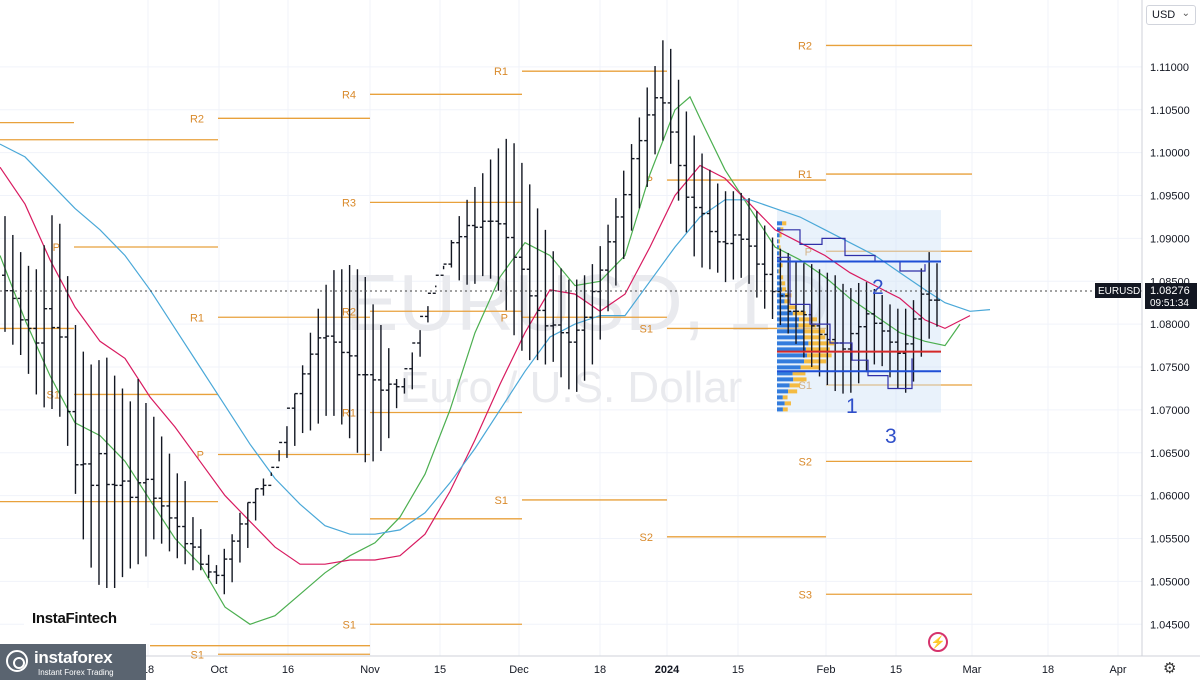 The image size is (1200, 680). Describe the element at coordinates (76, 672) in the screenshot. I see `instaforex-tagline: Instant Forex Trading` at that location.